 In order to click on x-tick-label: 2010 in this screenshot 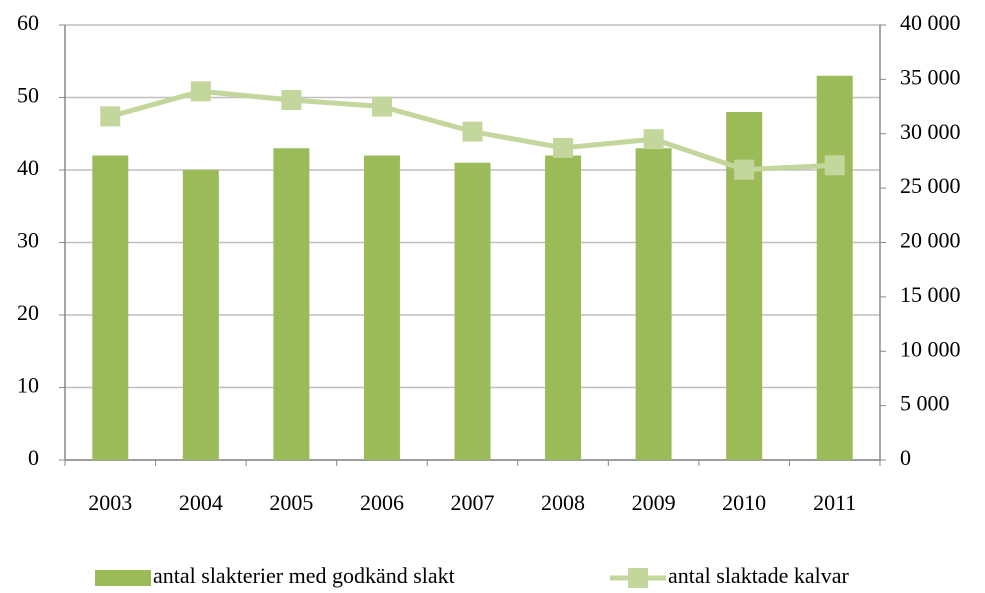, I will do `click(744, 502)`.